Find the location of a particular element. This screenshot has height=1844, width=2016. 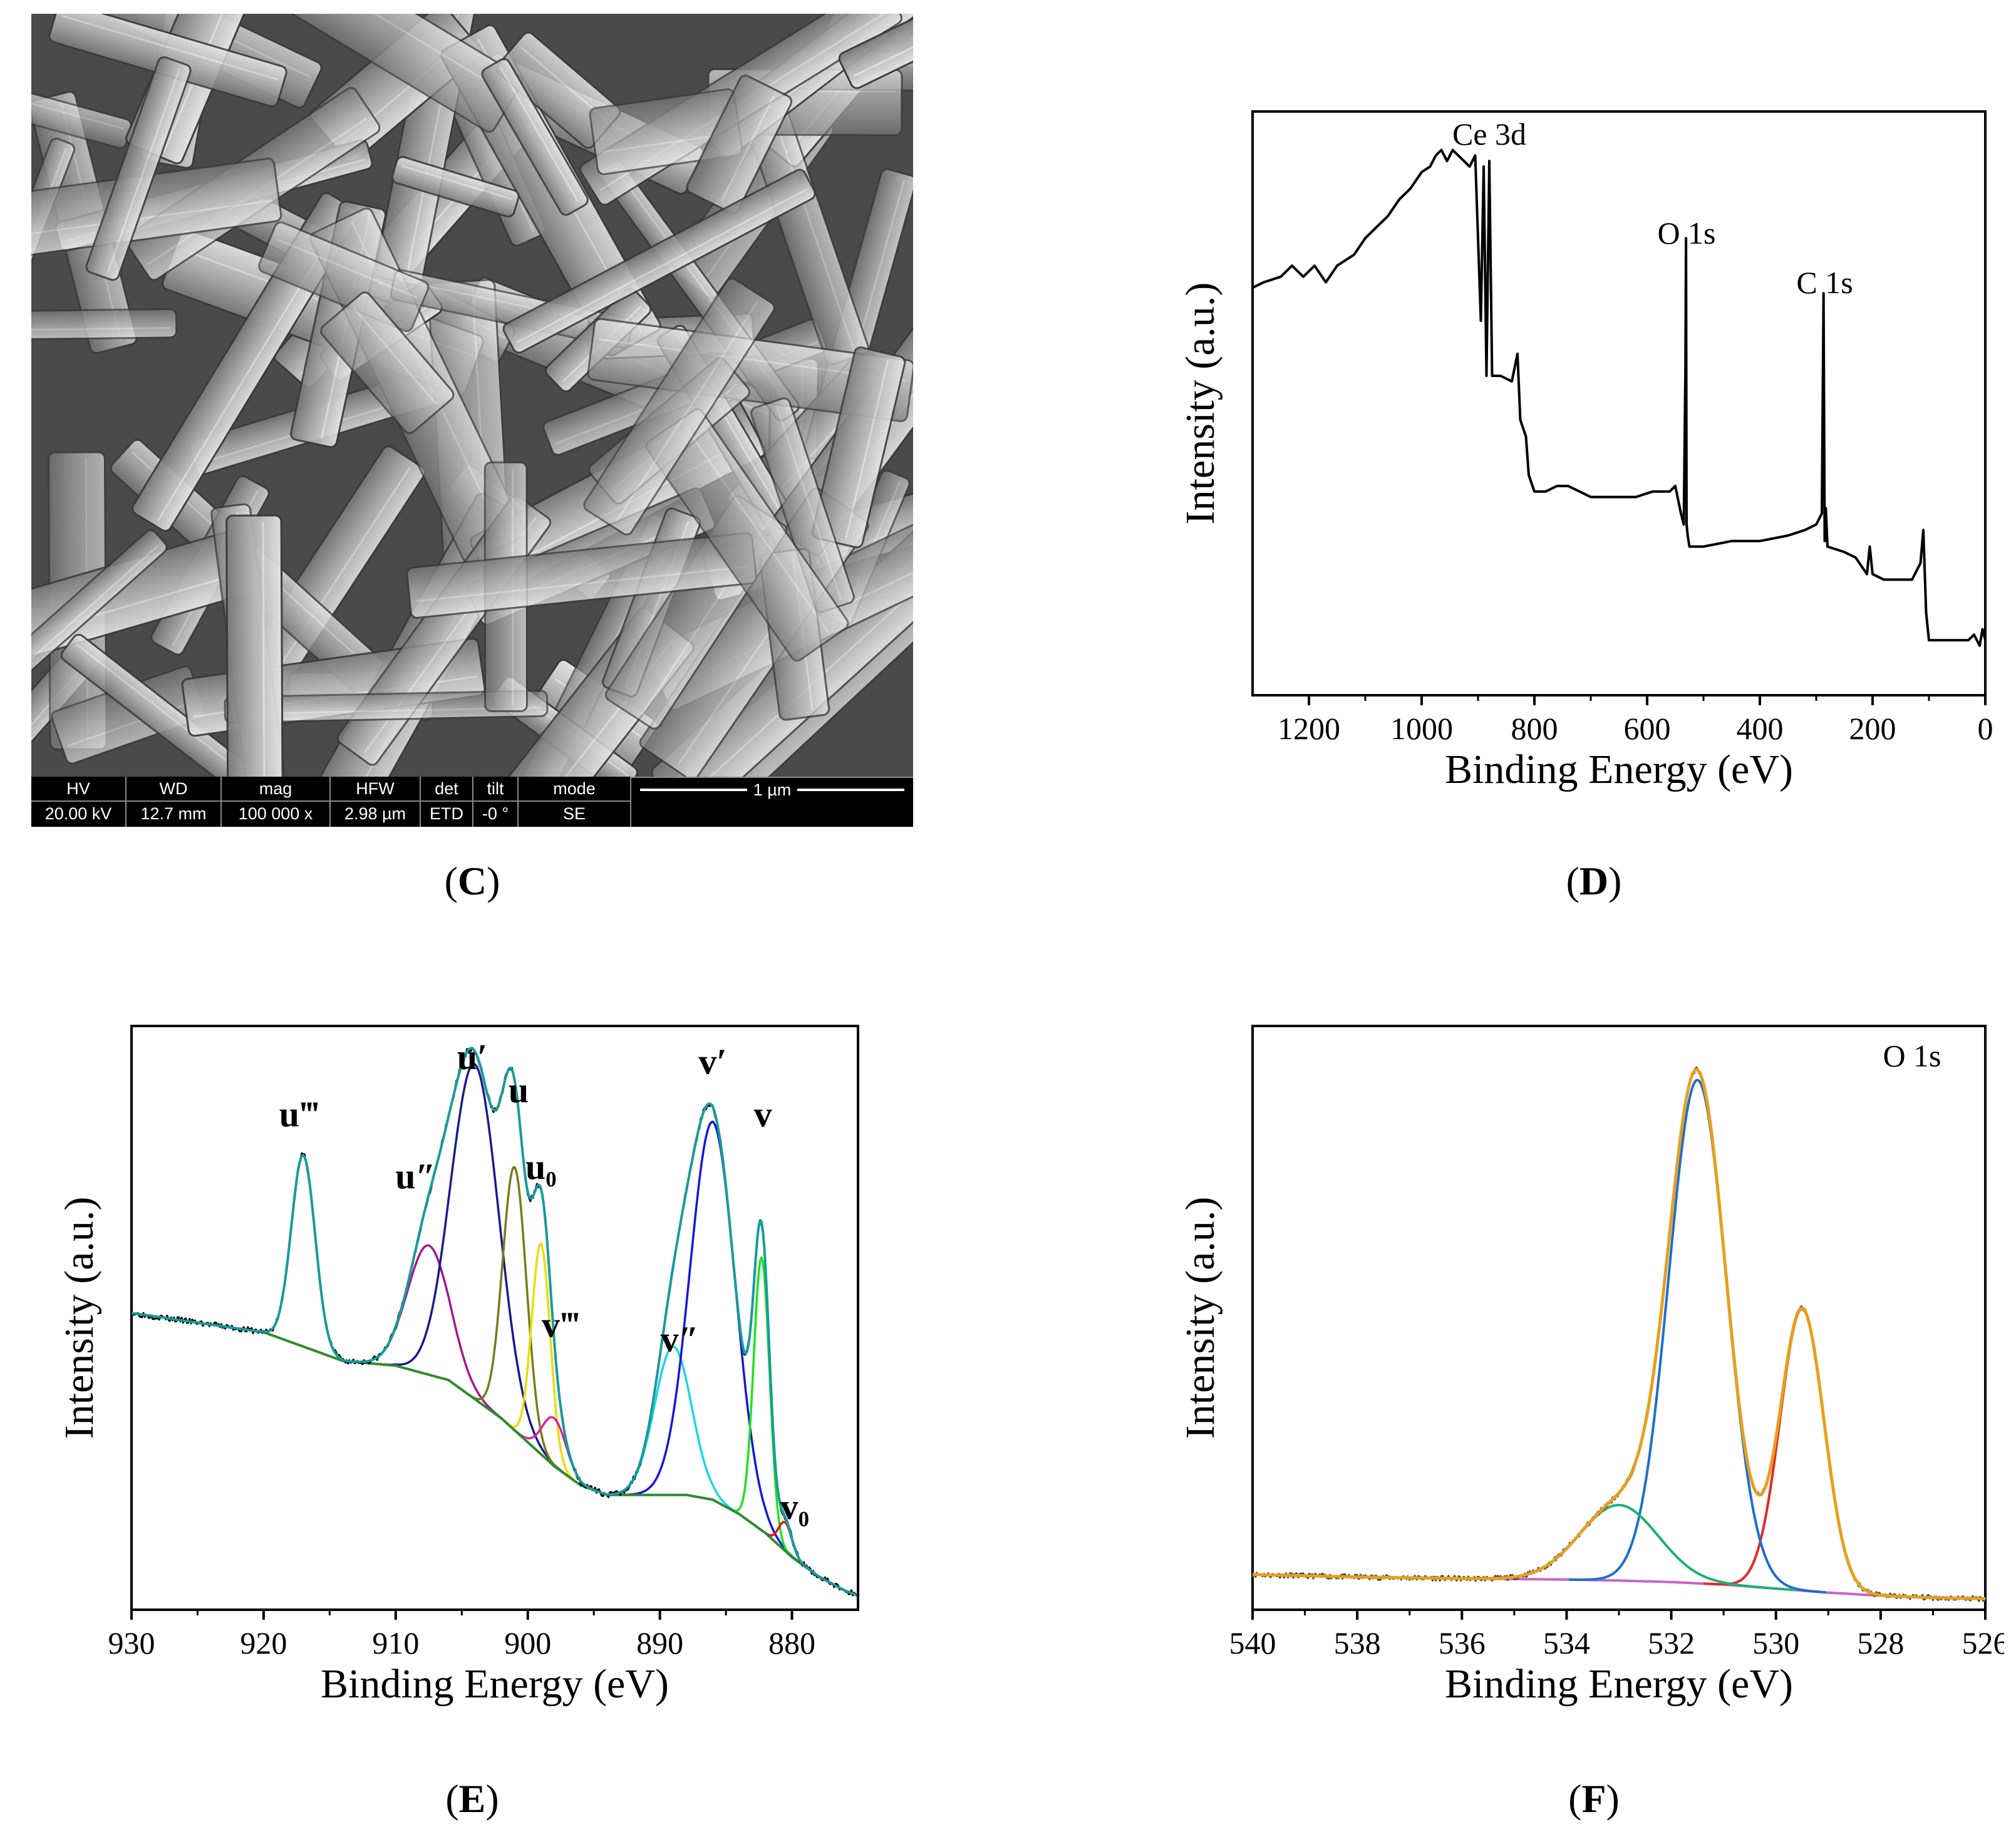

x-tick-label: 400 is located at coordinates (1760, 728).